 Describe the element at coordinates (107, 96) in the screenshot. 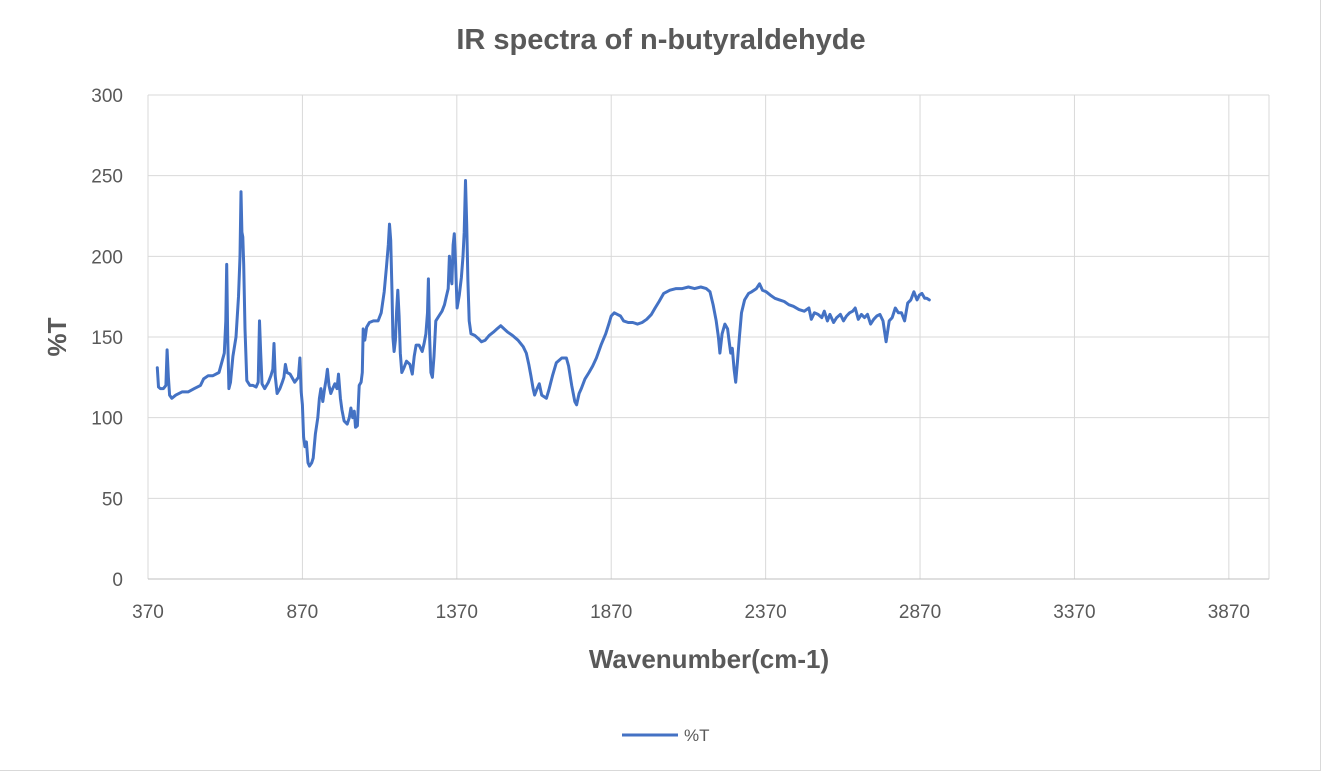

I see `y-tick-label: 300` at that location.